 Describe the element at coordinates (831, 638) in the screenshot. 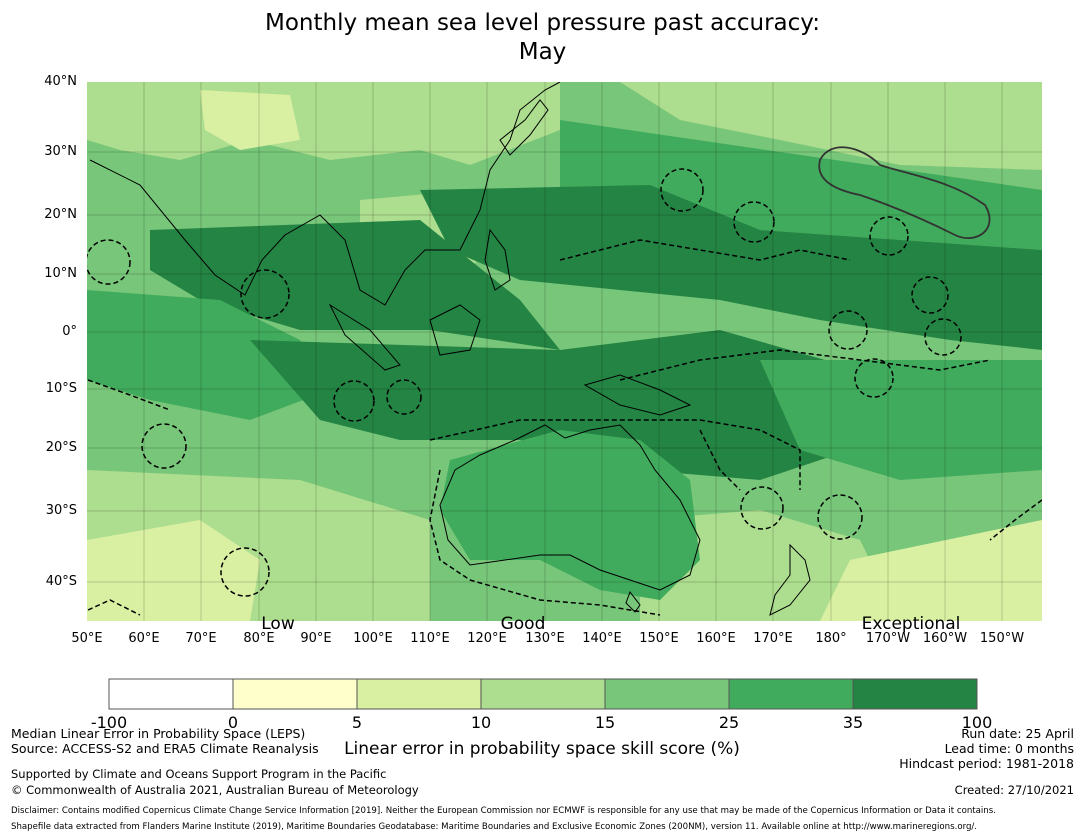

I see `lon-label: 180°` at that location.